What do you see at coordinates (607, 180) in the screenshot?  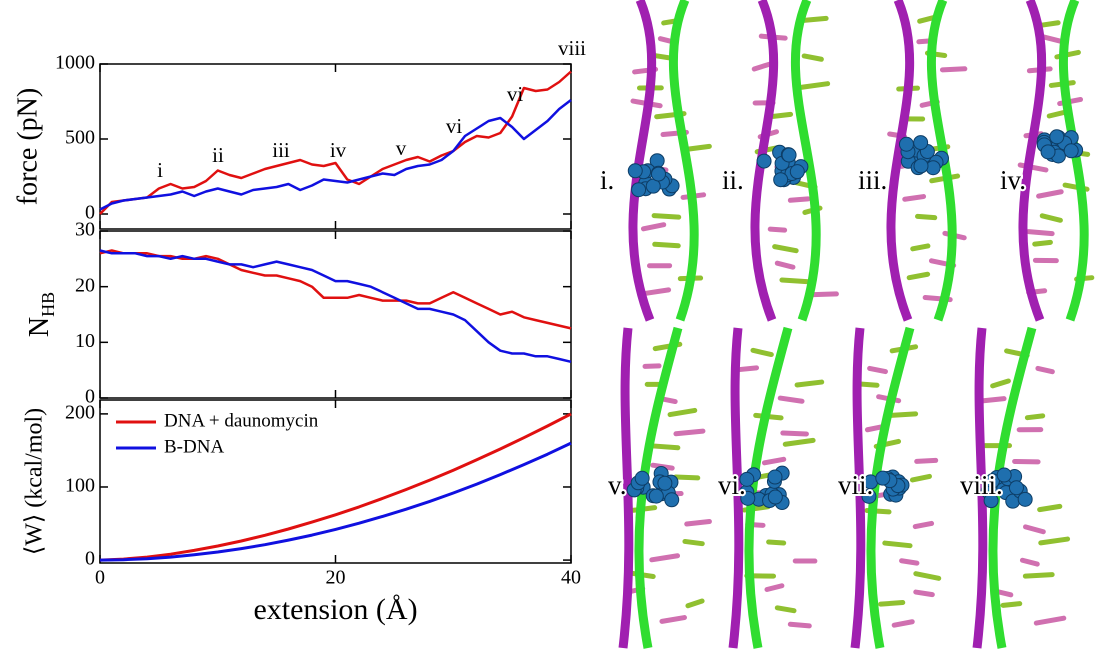 I see `structure-label: i.` at bounding box center [607, 180].